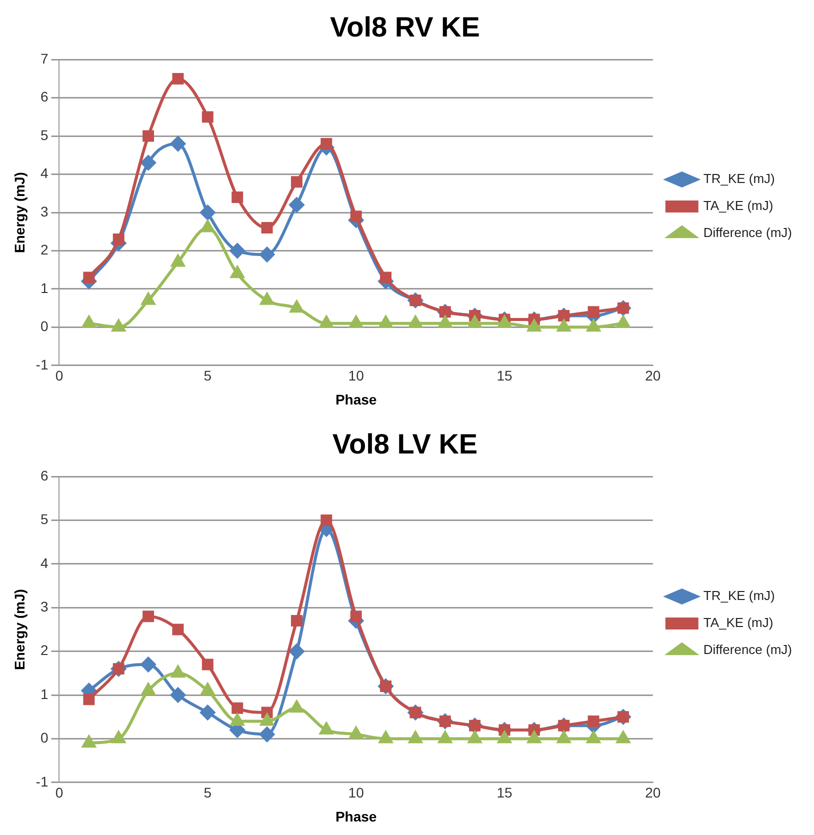 The width and height of the screenshot is (814, 835). I want to click on y-tick-label: 7, so click(44, 58).